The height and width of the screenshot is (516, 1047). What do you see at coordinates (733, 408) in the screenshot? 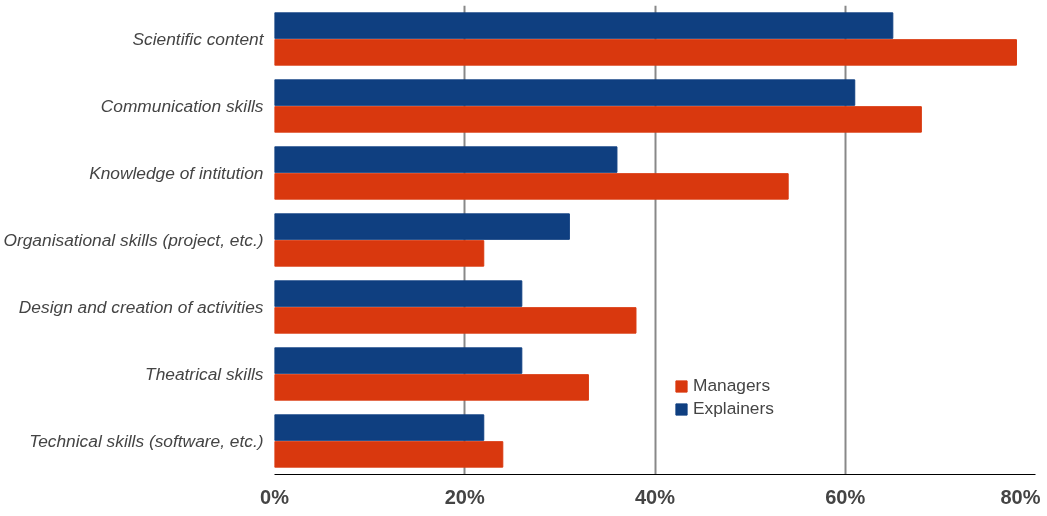
I see `legend-label: Explainers` at bounding box center [733, 408].